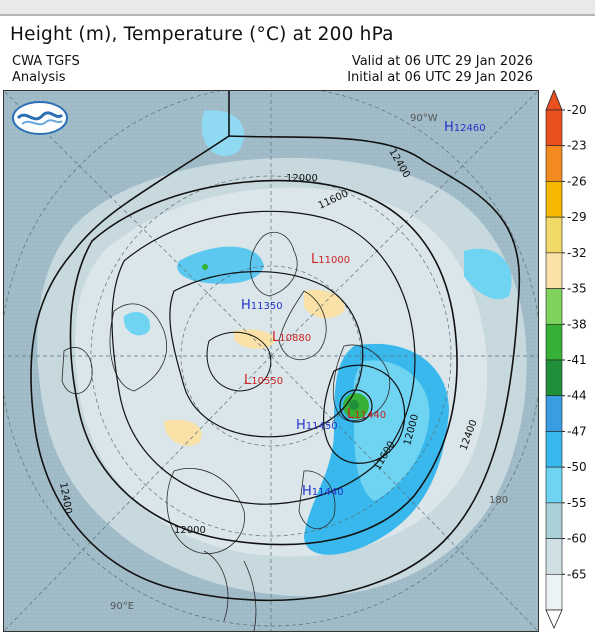 The width and height of the screenshot is (595, 636). Describe the element at coordinates (136, 323) in the screenshot. I see `cold-patch-sw` at that location.